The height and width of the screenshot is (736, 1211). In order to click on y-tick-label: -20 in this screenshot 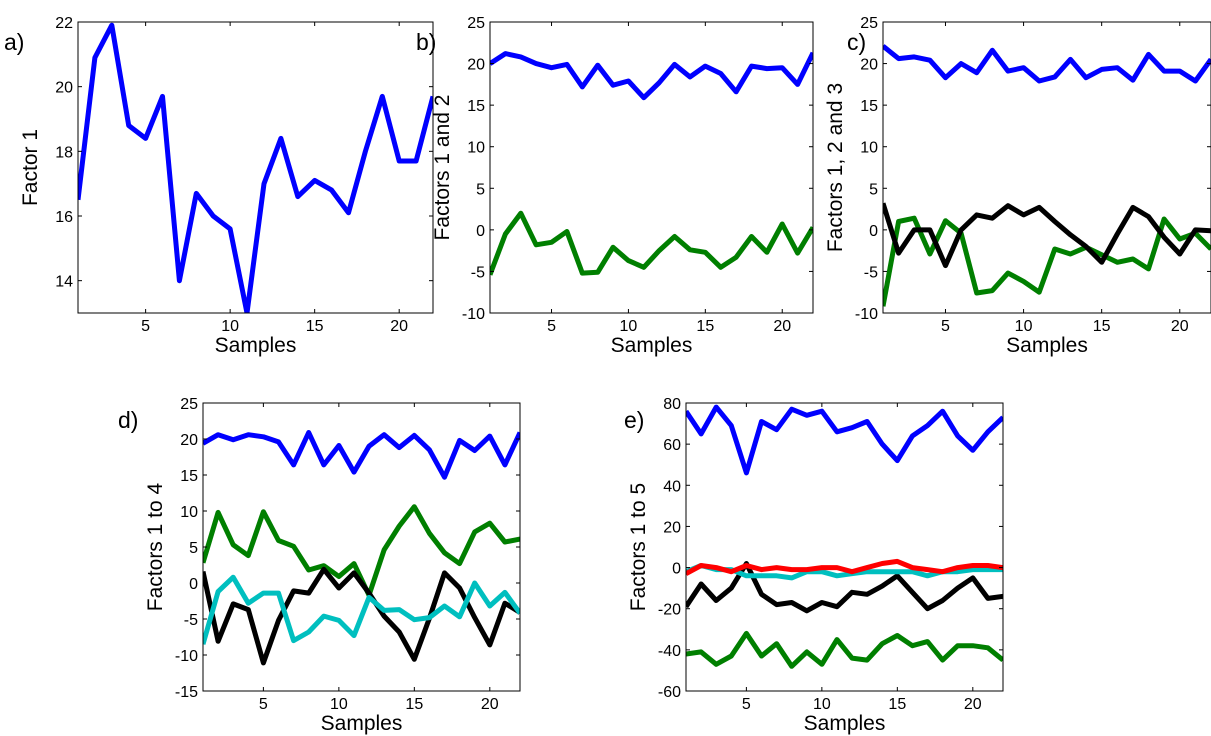, I will do `click(669, 610)`.